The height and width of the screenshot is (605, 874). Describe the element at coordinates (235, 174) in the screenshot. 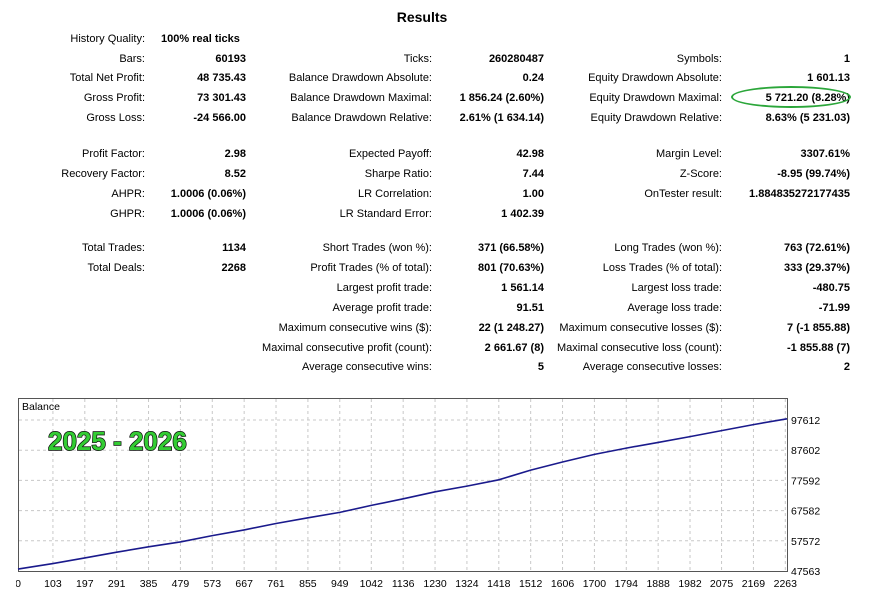

I see `col1-value: 8.52` at that location.